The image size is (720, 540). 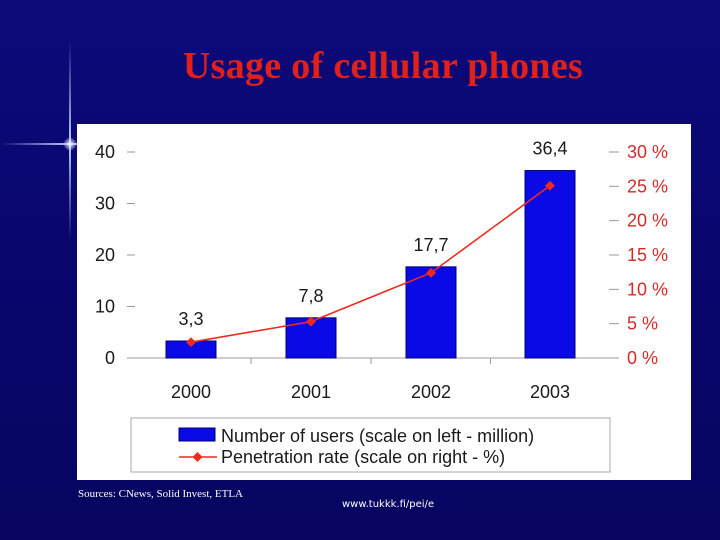 I want to click on category-label: 2001, so click(x=311, y=392).